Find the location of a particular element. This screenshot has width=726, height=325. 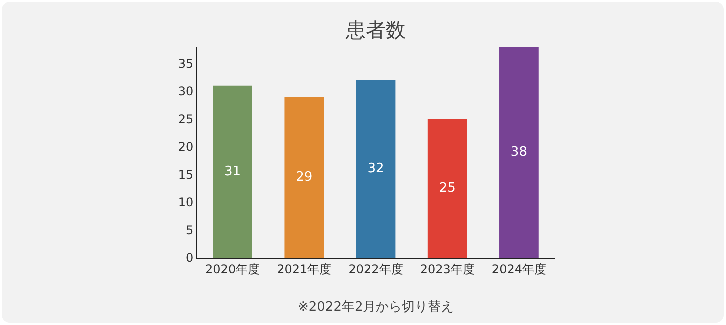

data-label: 31 is located at coordinates (233, 172).